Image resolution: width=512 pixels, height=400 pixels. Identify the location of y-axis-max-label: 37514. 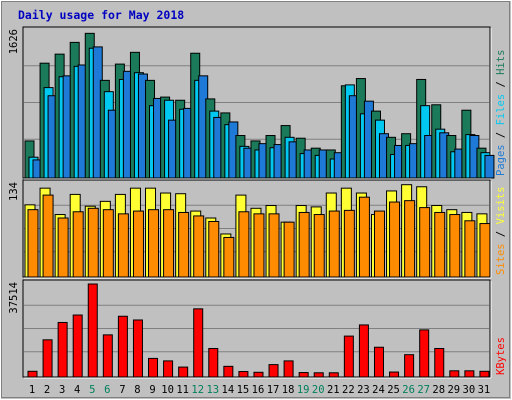
(14, 298).